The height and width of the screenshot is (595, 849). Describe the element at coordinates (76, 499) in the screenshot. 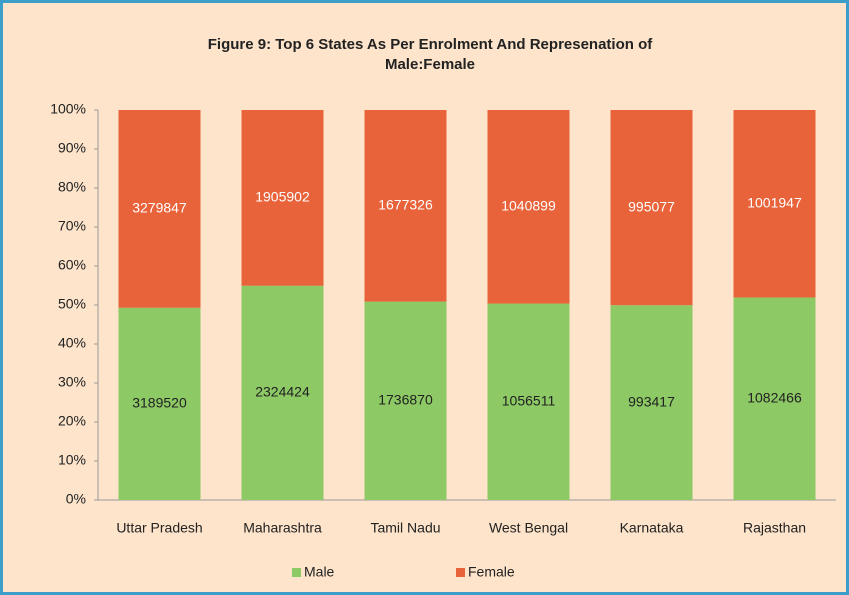

I see `y-tick-label: 0%` at that location.